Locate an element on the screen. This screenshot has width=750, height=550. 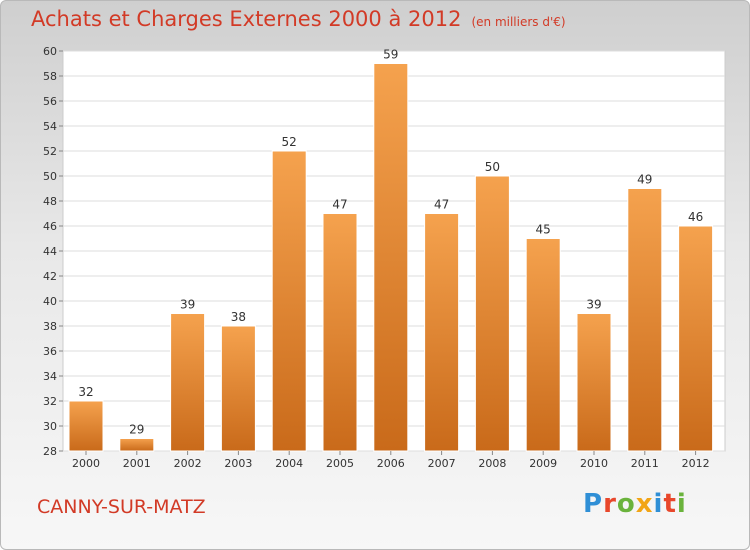
y-tick-label: 36 is located at coordinates (50, 351).